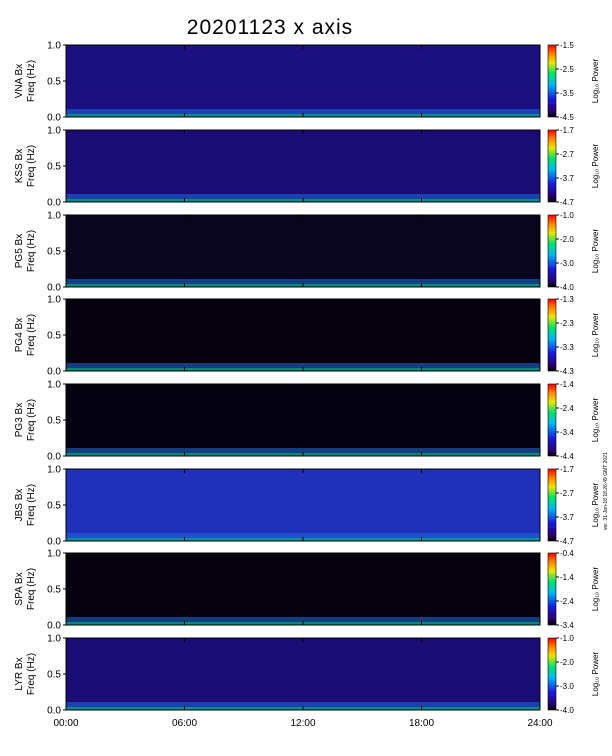 The width and height of the screenshot is (612, 756). What do you see at coordinates (567, 347) in the screenshot?
I see `colorbar-tick-label: -3.3` at bounding box center [567, 347].